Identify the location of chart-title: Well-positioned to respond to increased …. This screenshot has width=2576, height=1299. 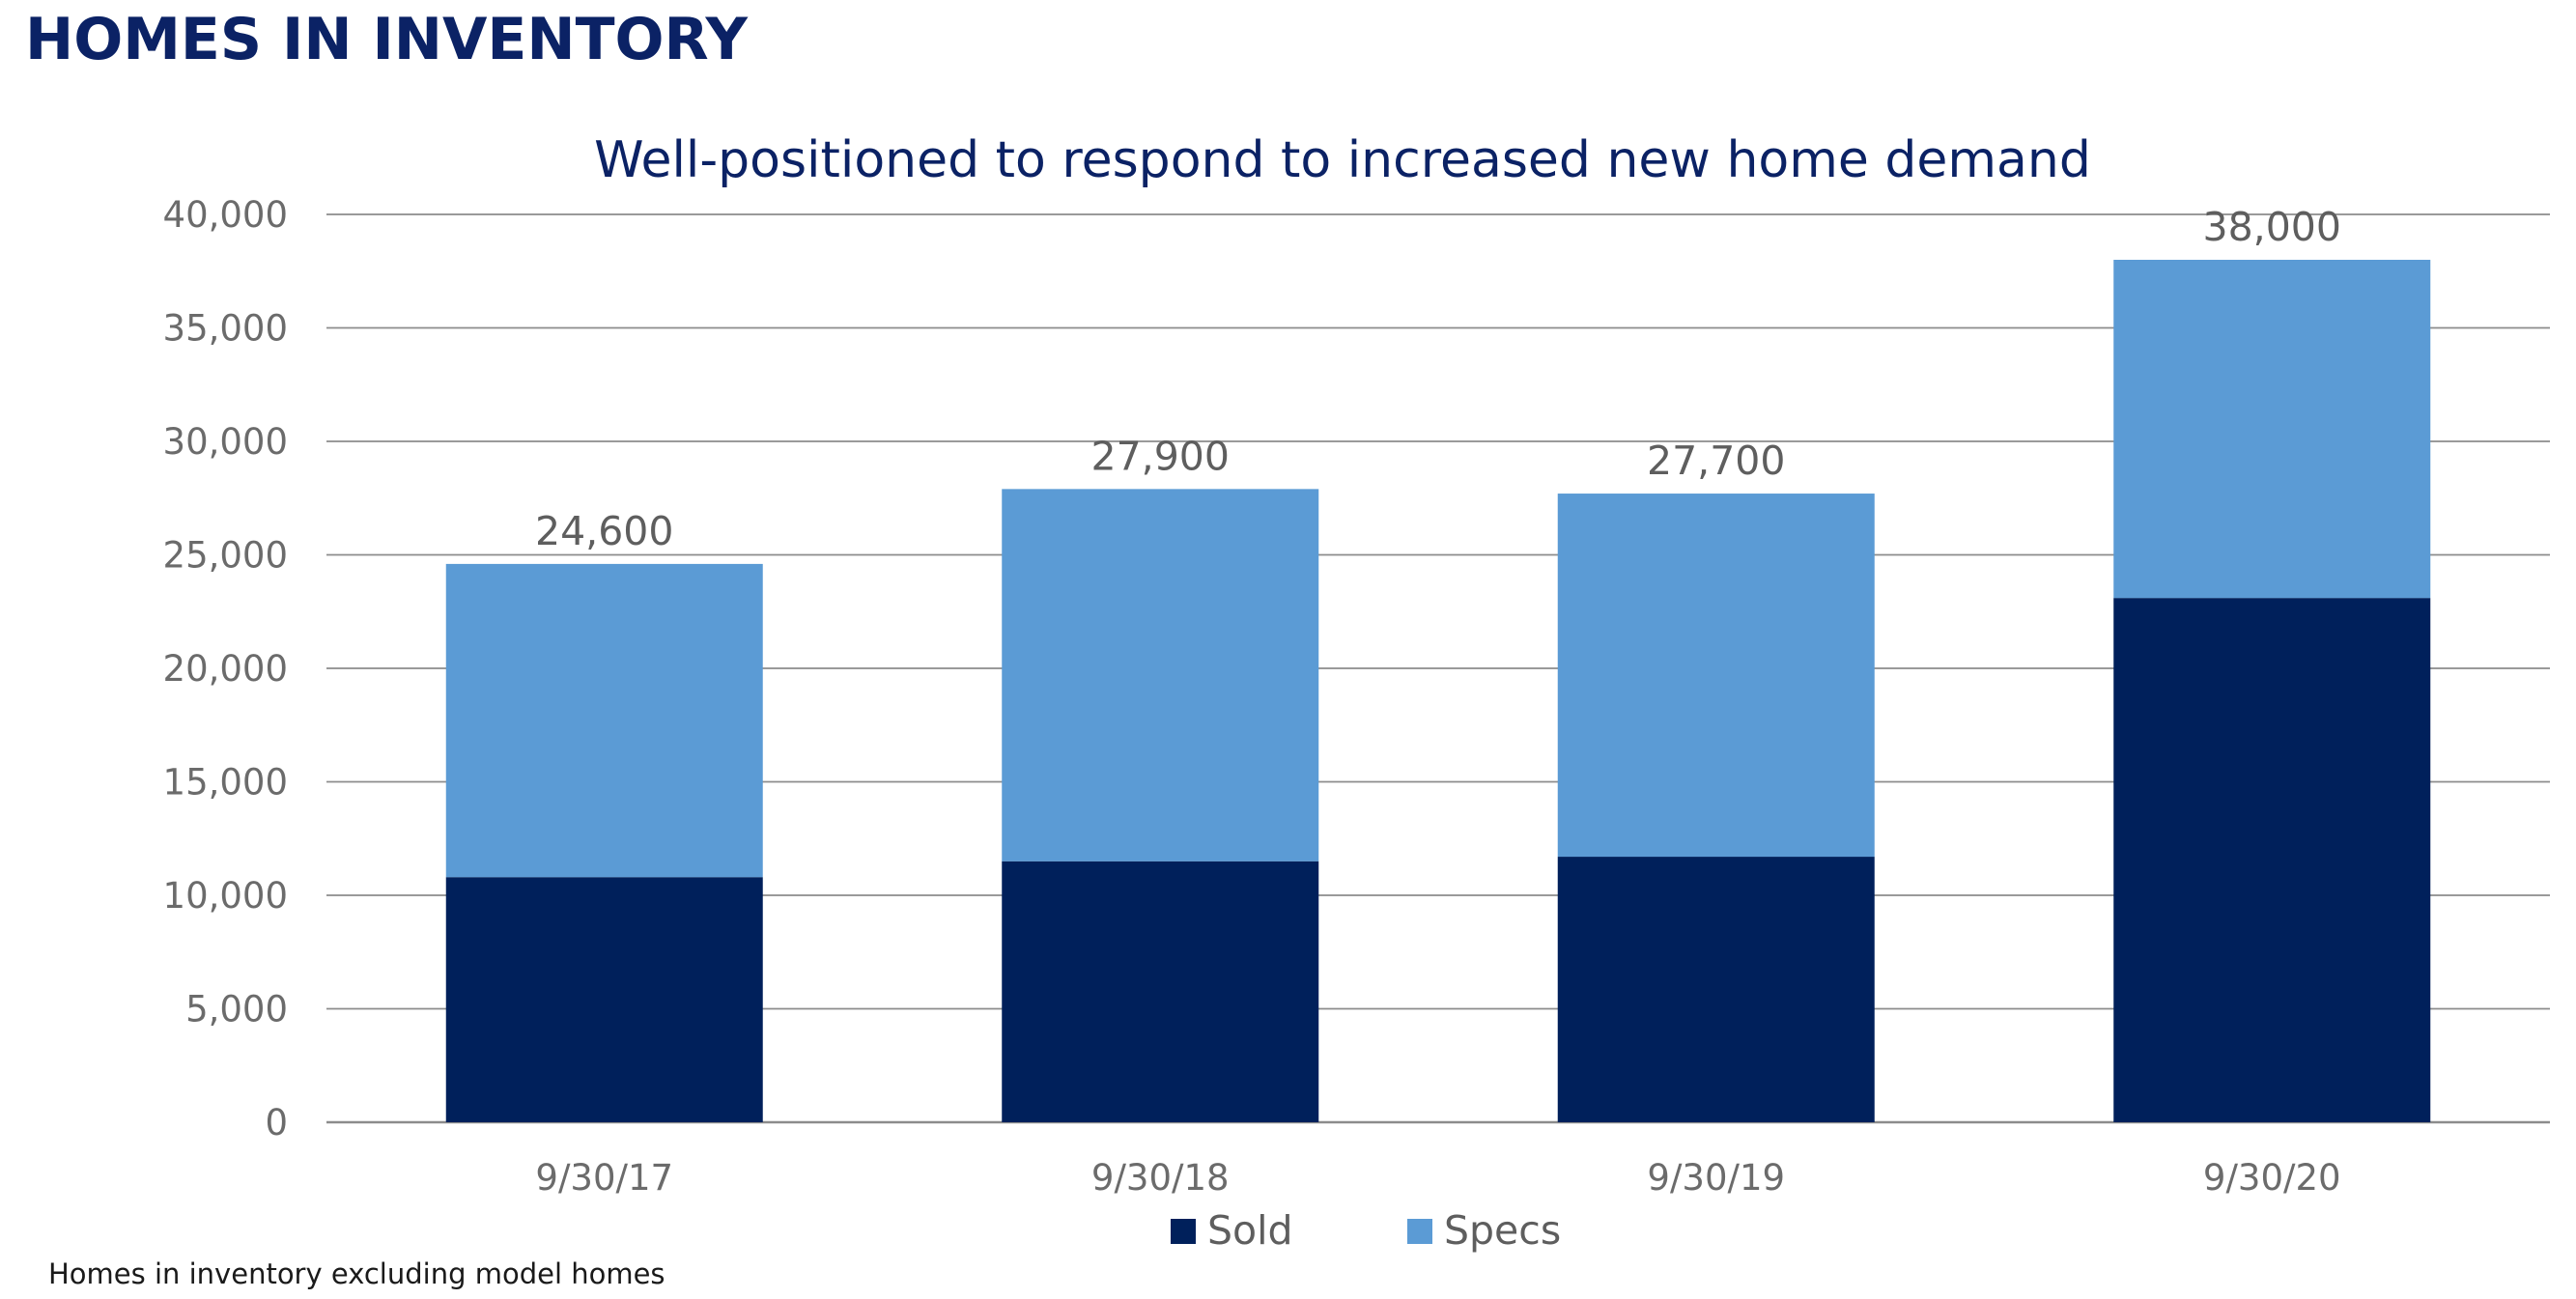
(1342, 160).